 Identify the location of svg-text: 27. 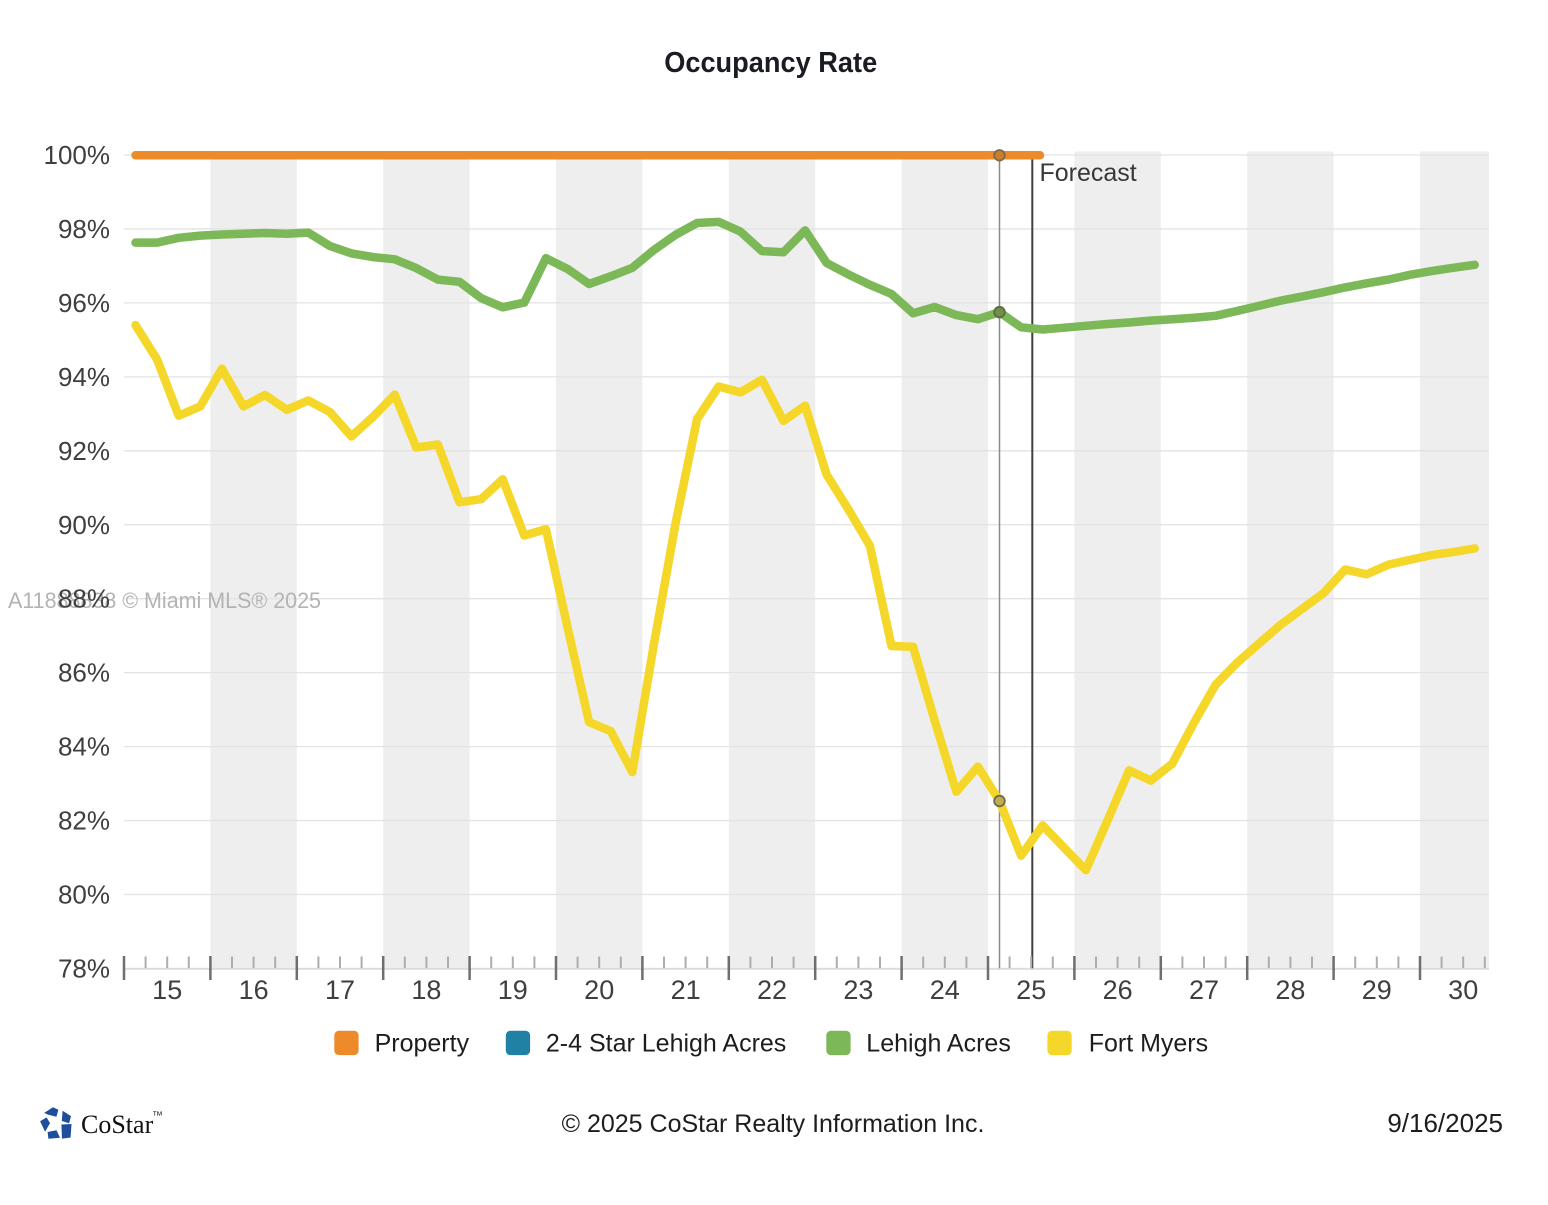
(1204, 990).